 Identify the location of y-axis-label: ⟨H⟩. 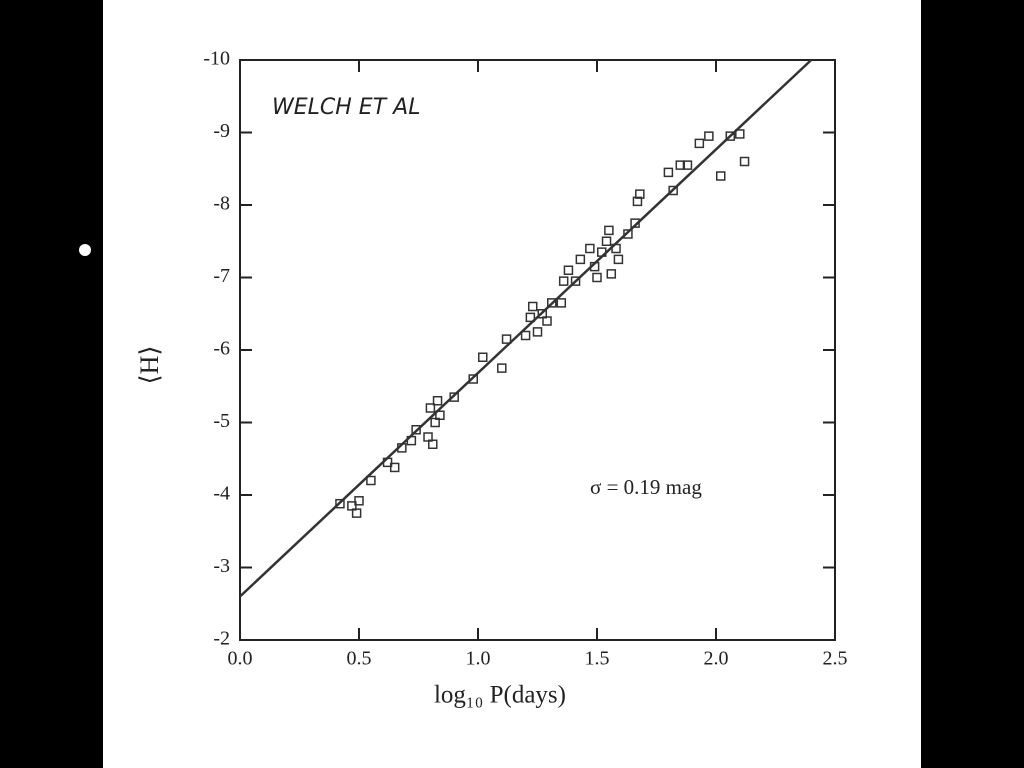
(149, 364).